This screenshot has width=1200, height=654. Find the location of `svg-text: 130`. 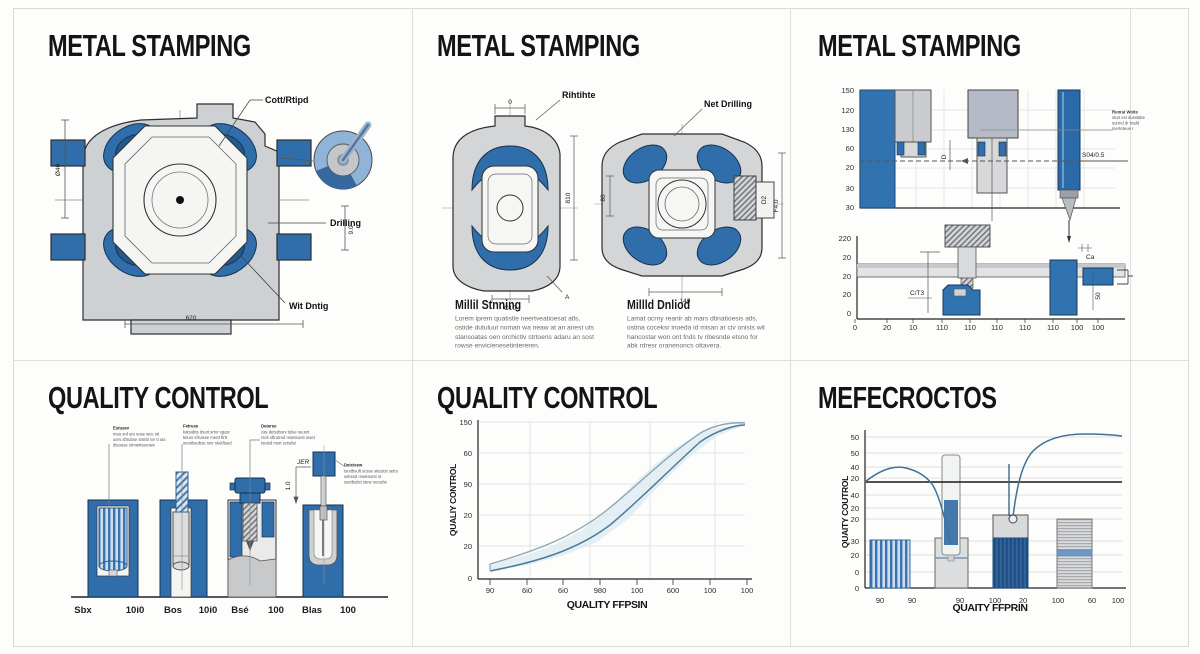

svg-text: 130 is located at coordinates (847, 129).